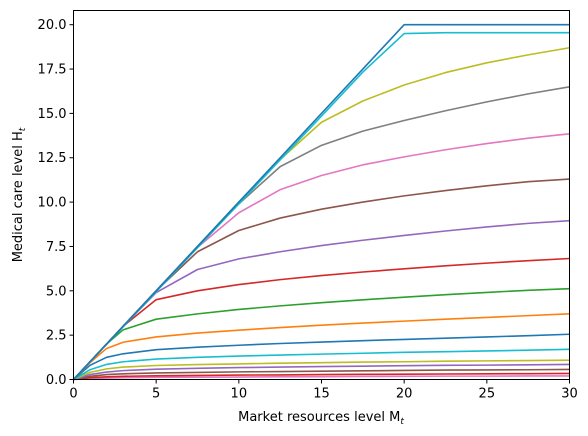 This screenshot has height=436, width=588. I want to click on x-axis-label: Market resources level Mt, so click(321, 418).